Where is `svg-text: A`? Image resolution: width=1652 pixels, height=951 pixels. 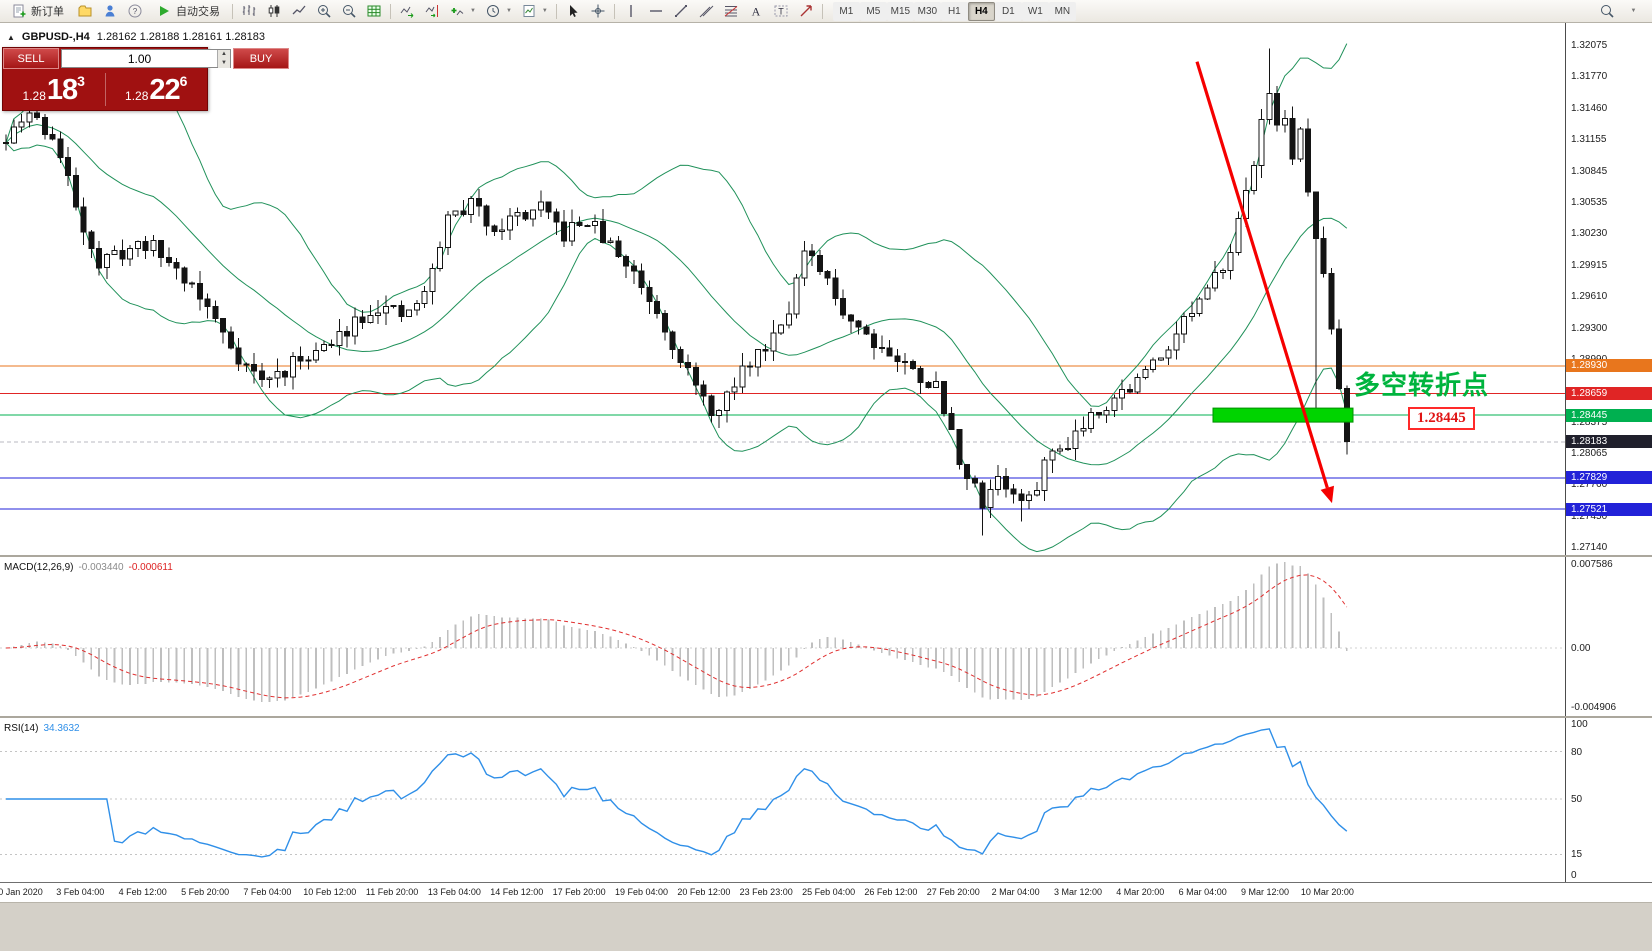
svg-text: A is located at coordinates (756, 12).